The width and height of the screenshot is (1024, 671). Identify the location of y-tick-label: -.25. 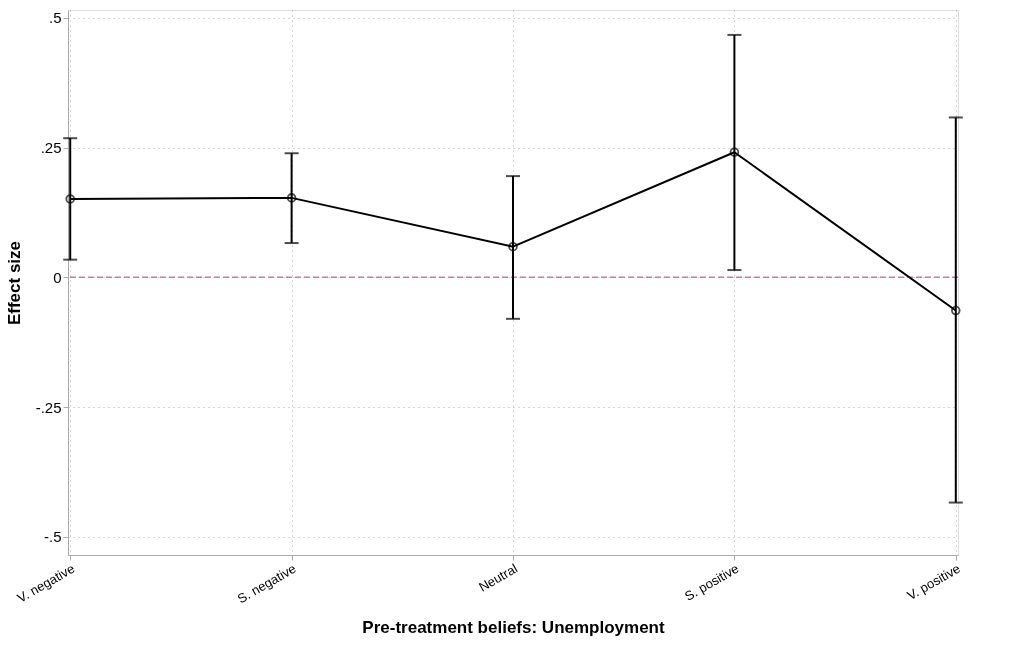
(48, 407).